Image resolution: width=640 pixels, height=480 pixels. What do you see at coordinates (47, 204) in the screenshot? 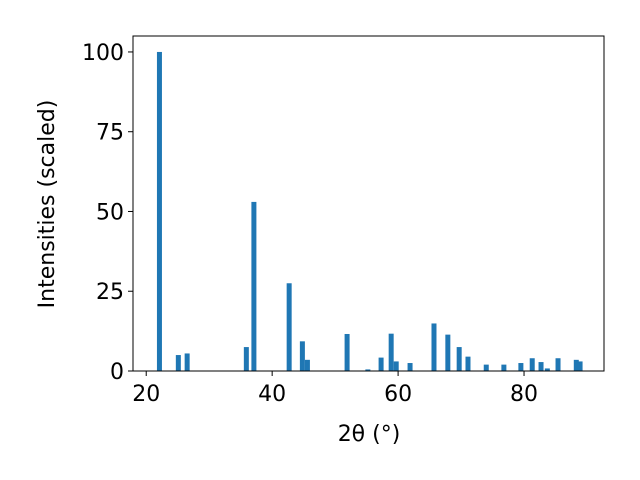
I see `y-axis-label: Intensities (scaled)` at bounding box center [47, 204].